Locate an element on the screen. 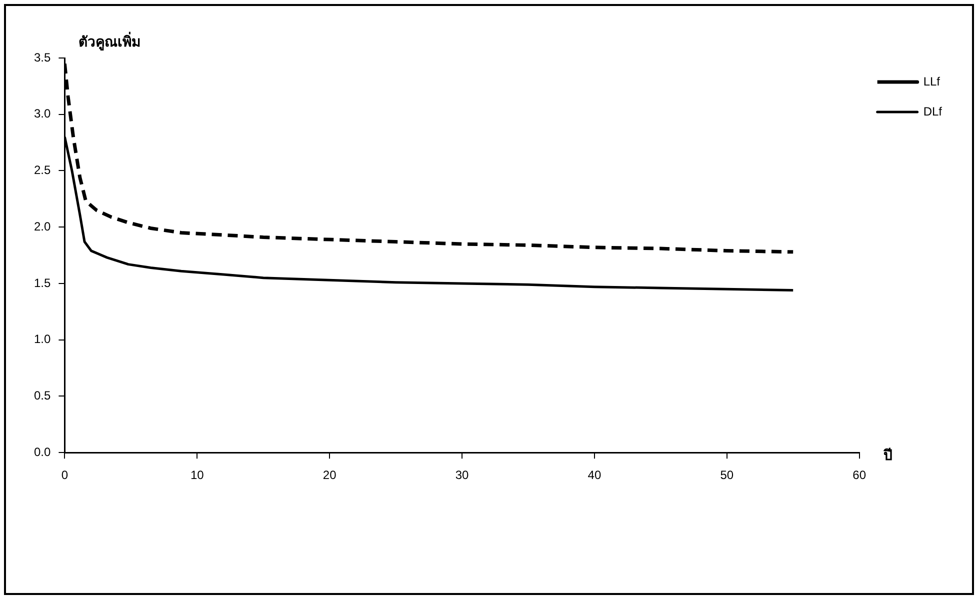 The image size is (976, 599). y-tick-label: 2.0 is located at coordinates (42, 226).